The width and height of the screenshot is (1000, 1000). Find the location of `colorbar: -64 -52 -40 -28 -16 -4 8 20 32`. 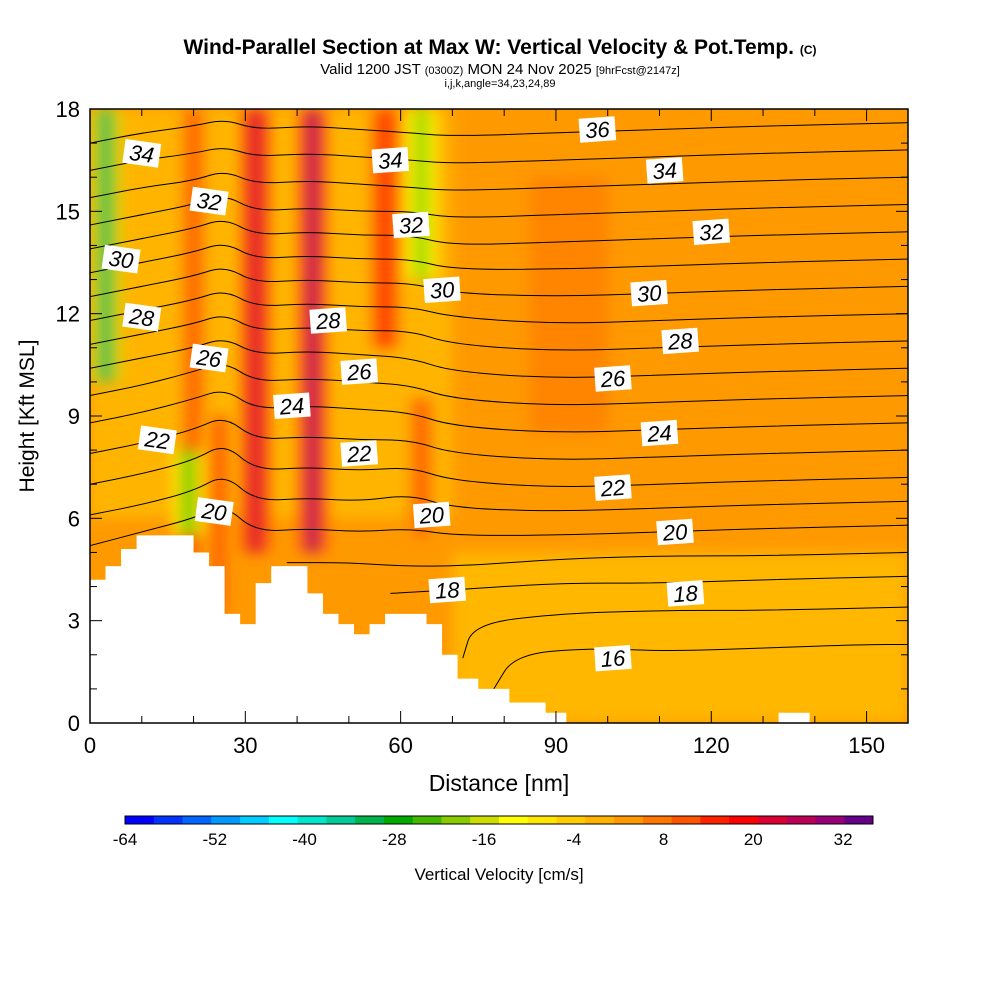

colorbar: -64 -52 -40 -28 -16 -4 8 20 32 is located at coordinates (493, 832).